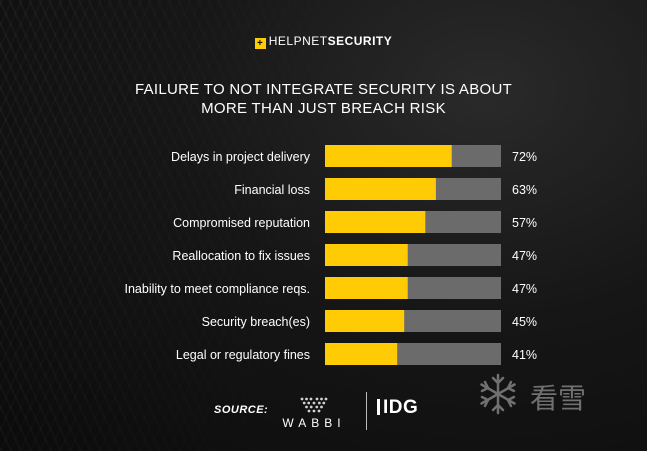 This screenshot has height=451, width=647. I want to click on wabbi-logo: WABBI, so click(314, 413).